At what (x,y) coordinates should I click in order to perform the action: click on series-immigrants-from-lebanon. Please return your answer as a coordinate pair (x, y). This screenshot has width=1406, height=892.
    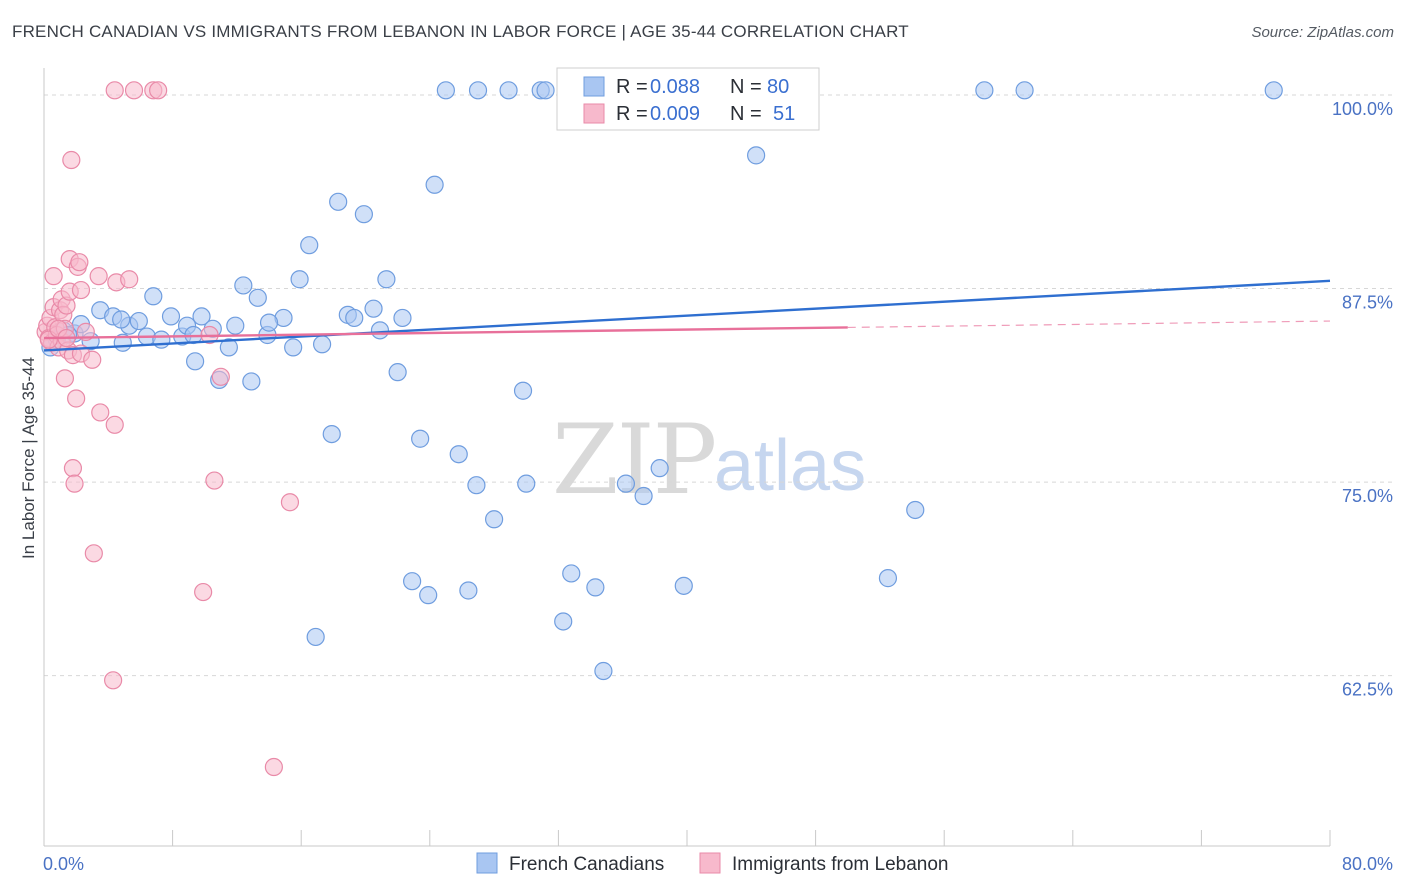
    Looking at the image, I should click on (168, 429).